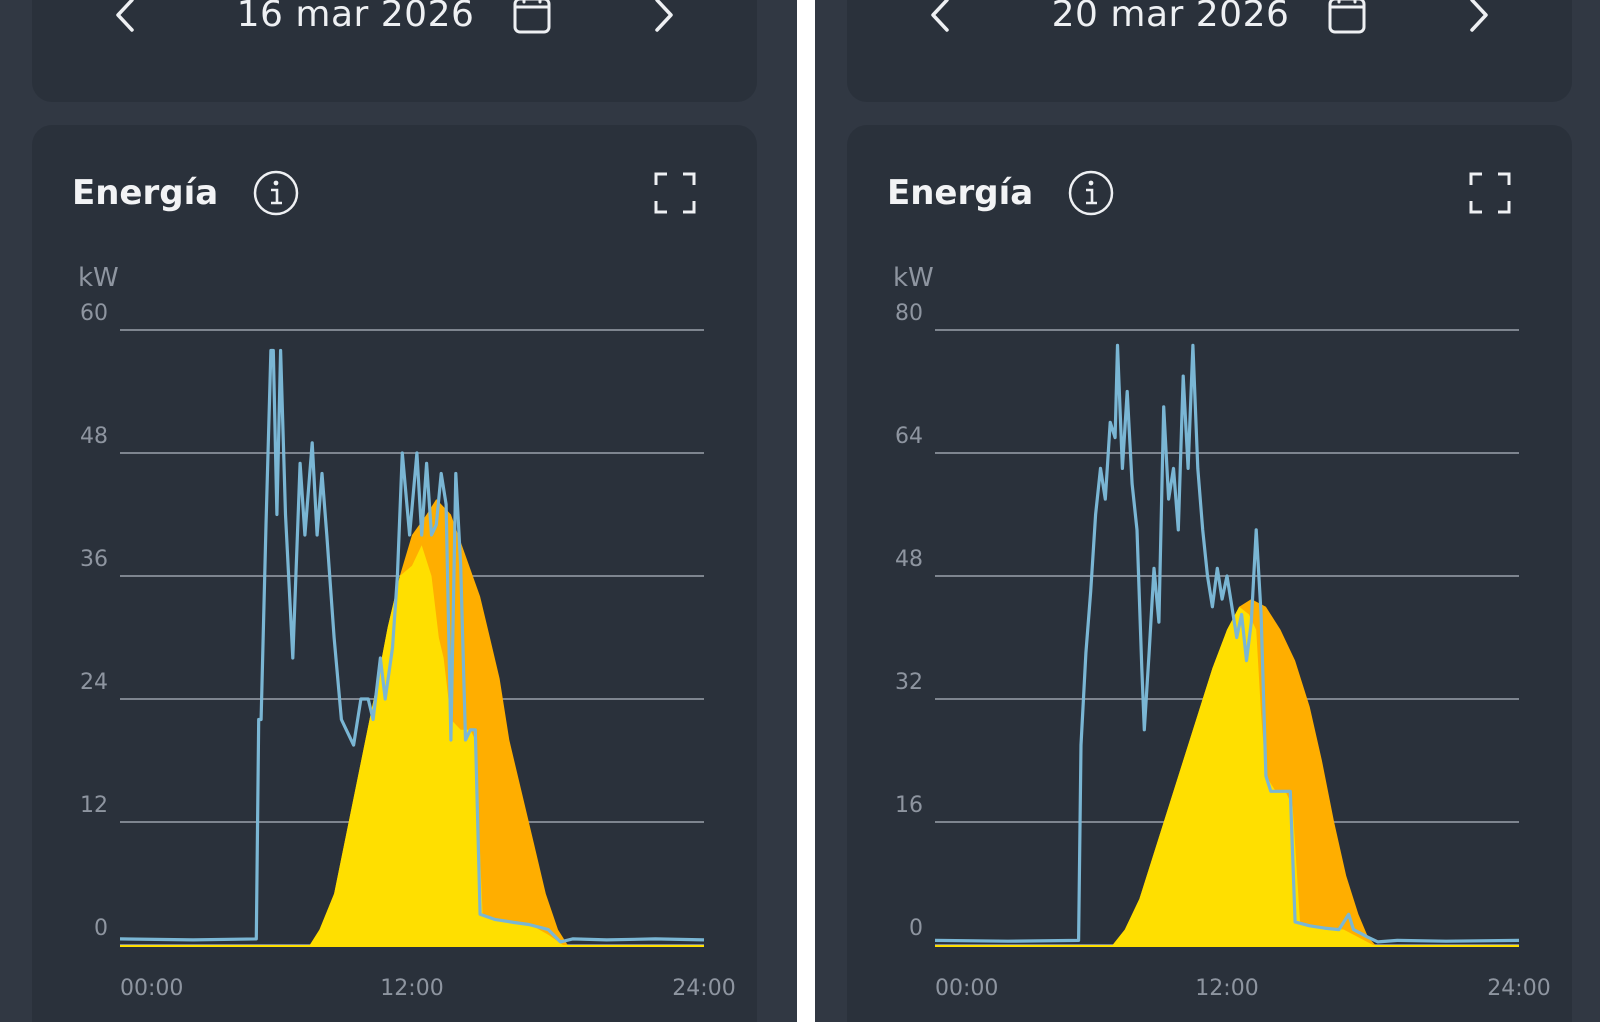 The image size is (1600, 1022). What do you see at coordinates (909, 682) in the screenshot?
I see `y-tick-label: 32` at bounding box center [909, 682].